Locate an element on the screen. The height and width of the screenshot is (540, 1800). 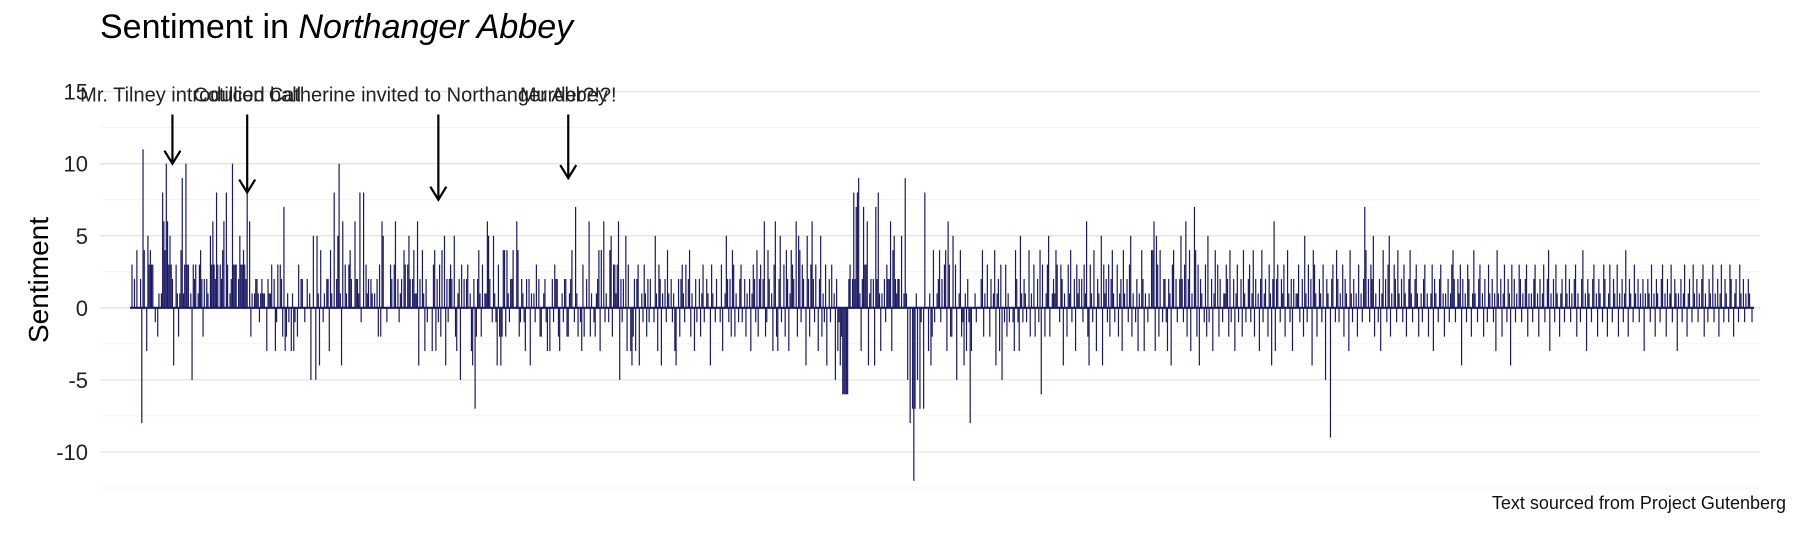
annotation-arrow-head is located at coordinates (172, 158).